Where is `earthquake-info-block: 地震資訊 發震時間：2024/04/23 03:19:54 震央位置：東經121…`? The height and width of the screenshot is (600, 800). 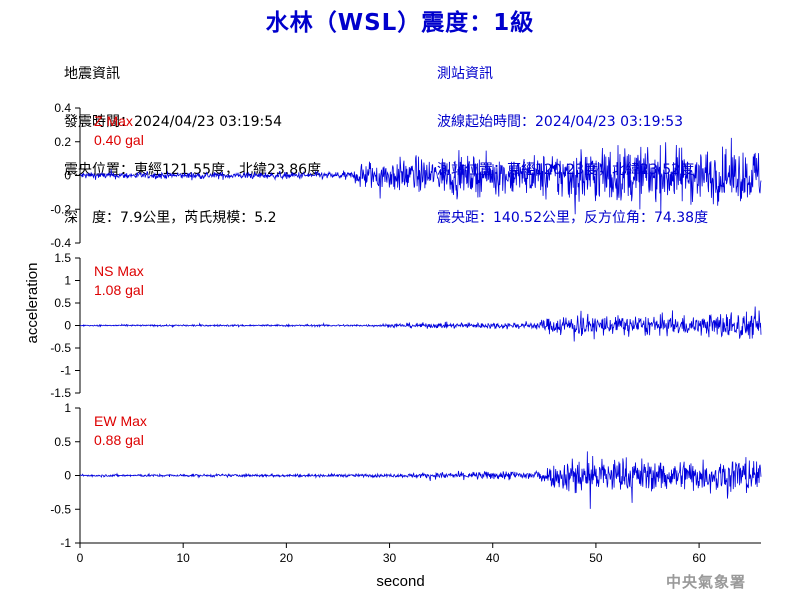
earthquake-info-block: 地震資訊 發震時間：2024/04/23 03:19:54 震央位置：東經121… is located at coordinates (192, 138).